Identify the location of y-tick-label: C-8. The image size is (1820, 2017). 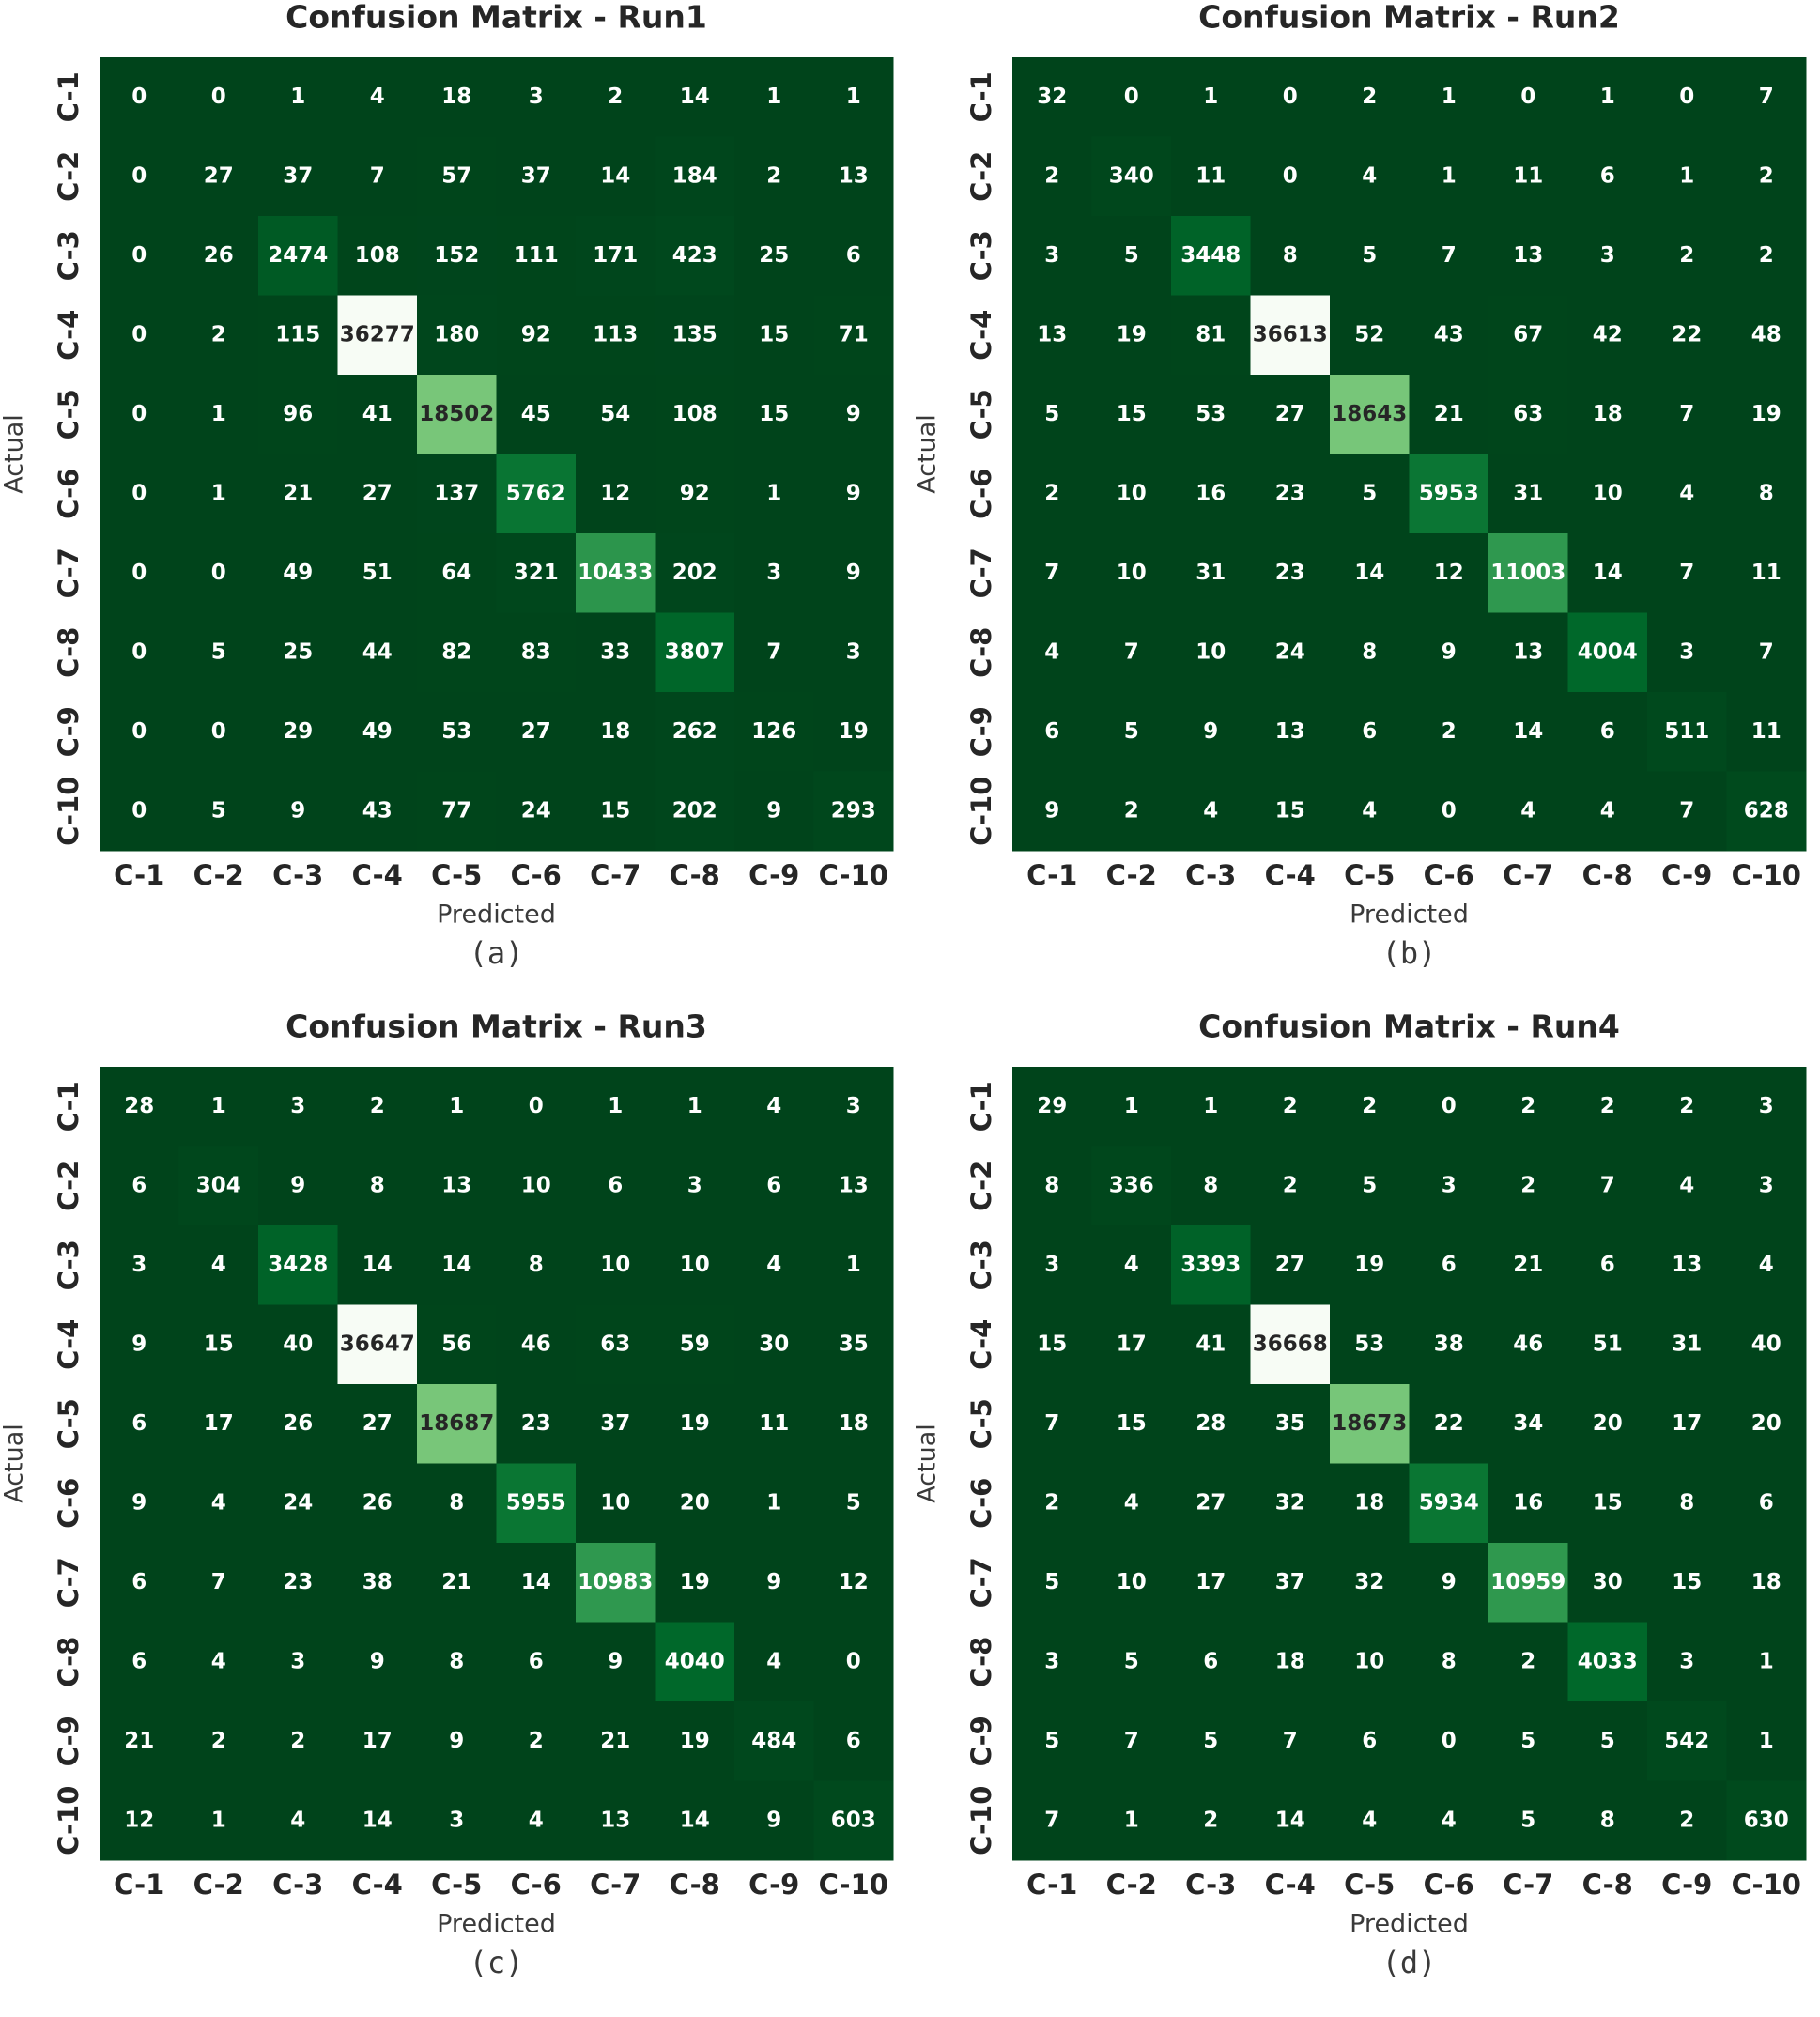
(981, 1662).